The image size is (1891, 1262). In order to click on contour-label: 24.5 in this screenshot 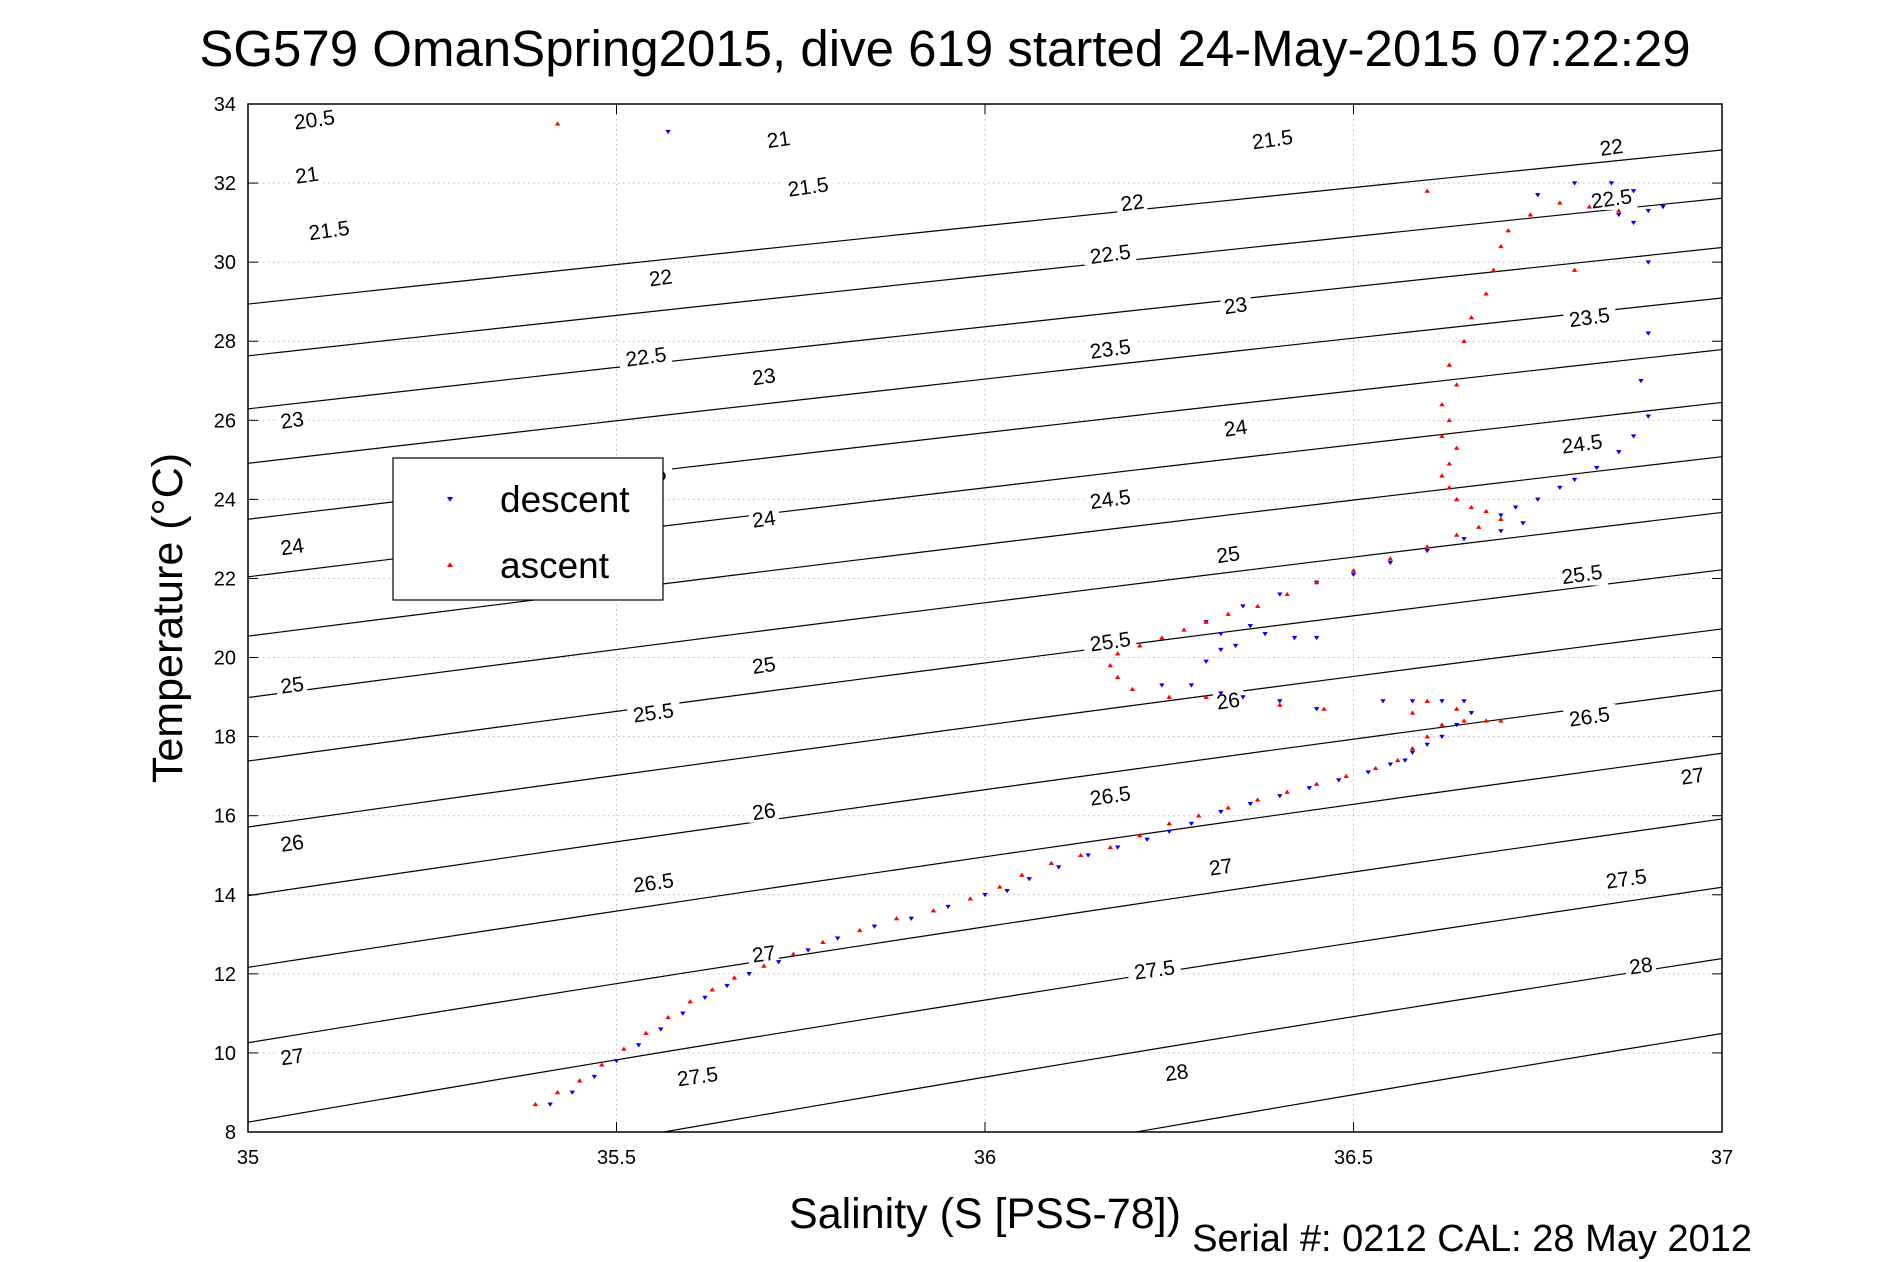, I will do `click(1582, 444)`.